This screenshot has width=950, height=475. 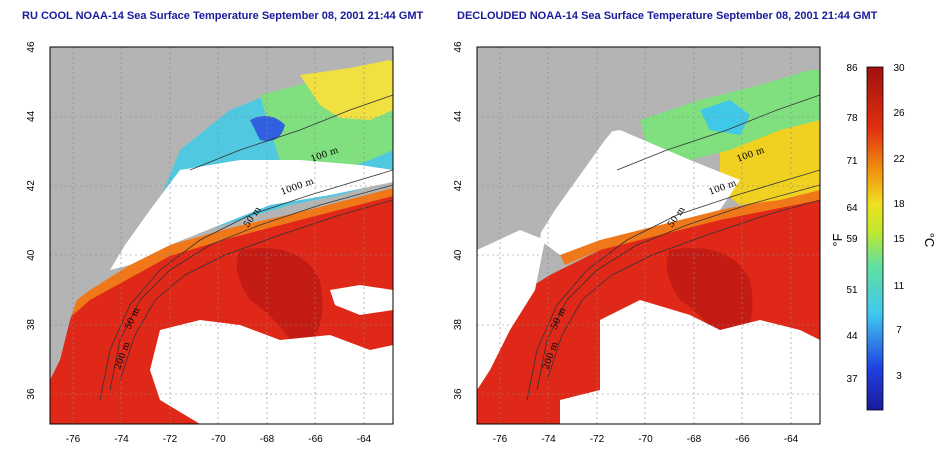 What do you see at coordinates (31, 255) in the screenshot?
I see `left-y-tick-label: 40` at bounding box center [31, 255].